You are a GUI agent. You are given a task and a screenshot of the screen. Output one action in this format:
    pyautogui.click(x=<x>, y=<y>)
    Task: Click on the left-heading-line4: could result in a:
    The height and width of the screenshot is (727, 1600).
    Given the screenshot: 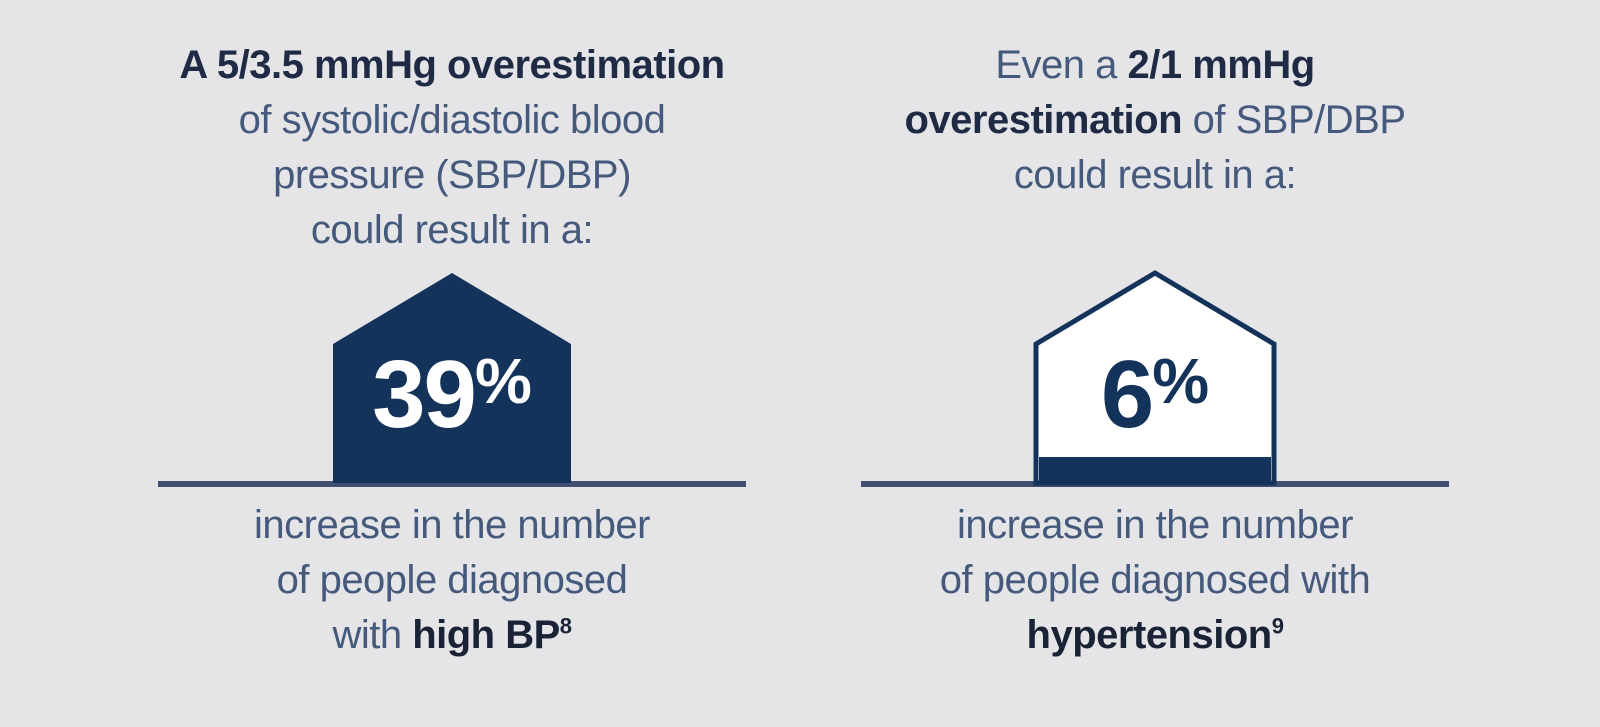 What is the action you would take?
    pyautogui.click(x=452, y=230)
    